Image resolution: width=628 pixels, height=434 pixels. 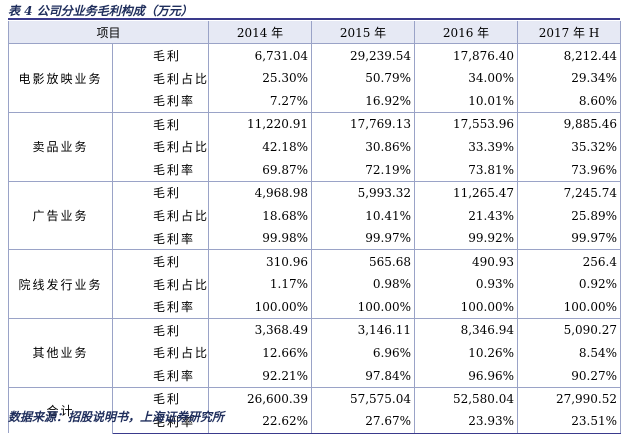 I want to click on value-cell: 26,600.39, so click(x=260, y=398).